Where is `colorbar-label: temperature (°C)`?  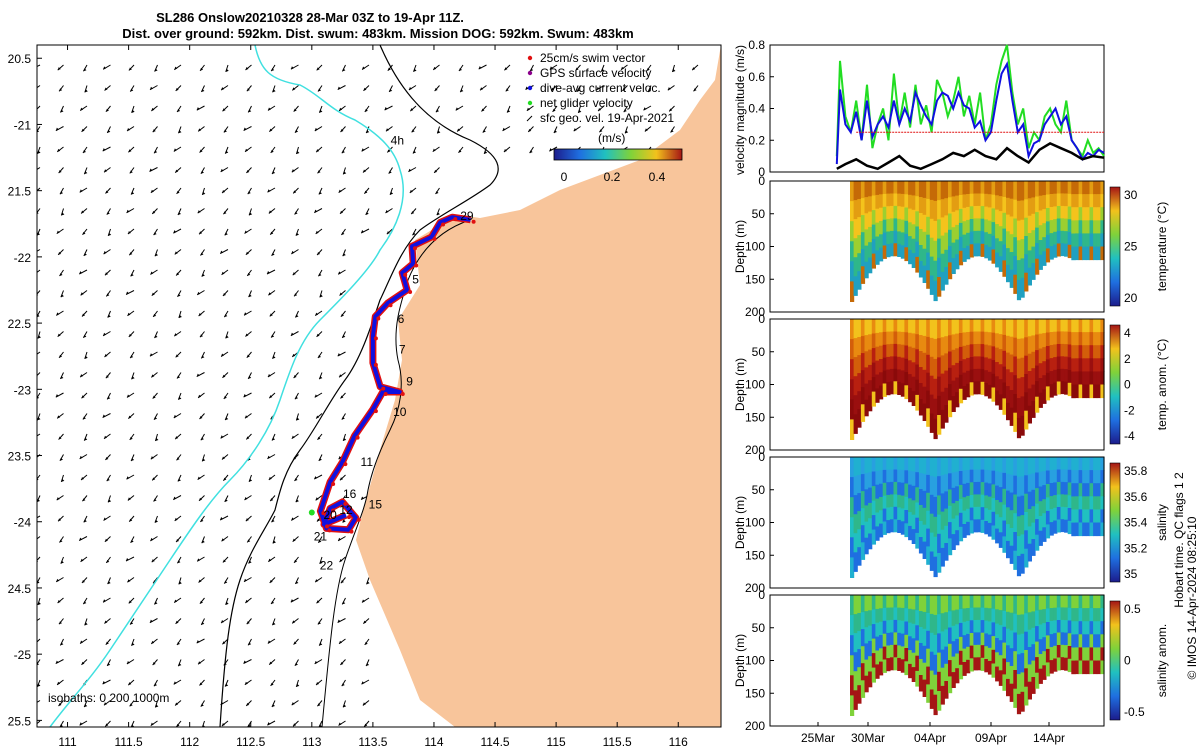
colorbar-label: temperature (°C) is located at coordinates (1162, 247).